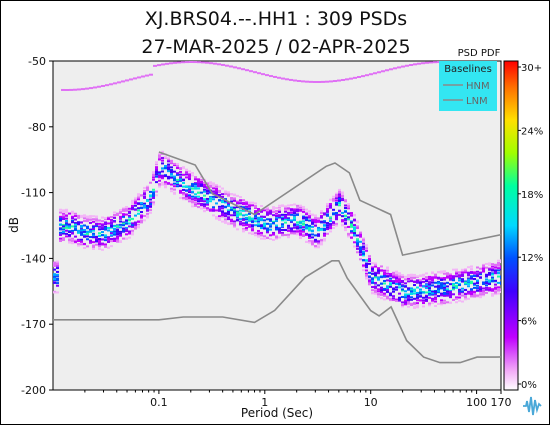 This screenshot has width=550, height=428. I want to click on legend-title: Baselines, so click(468, 69).